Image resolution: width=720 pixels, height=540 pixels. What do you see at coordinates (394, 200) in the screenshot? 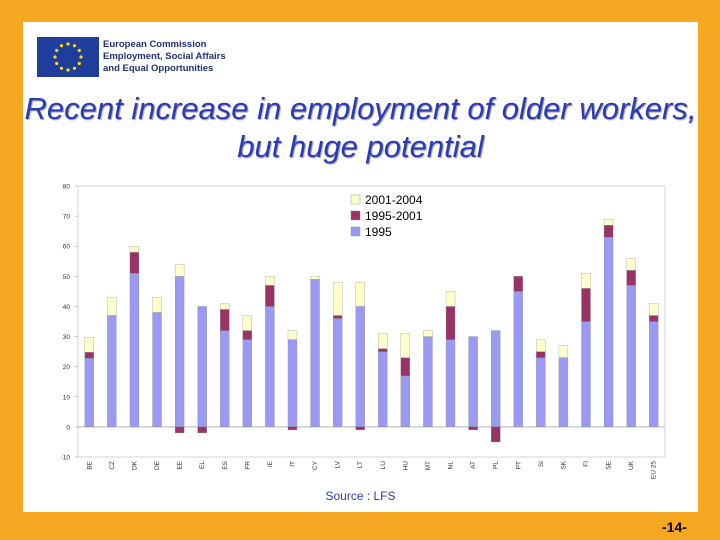
I see `legend-label: 2001-2004` at bounding box center [394, 200].